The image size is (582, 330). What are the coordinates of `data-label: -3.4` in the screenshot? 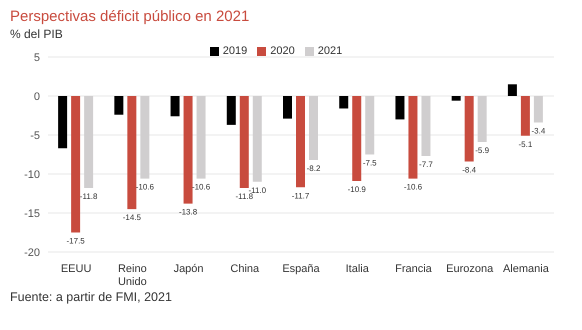 It's located at (539, 131).